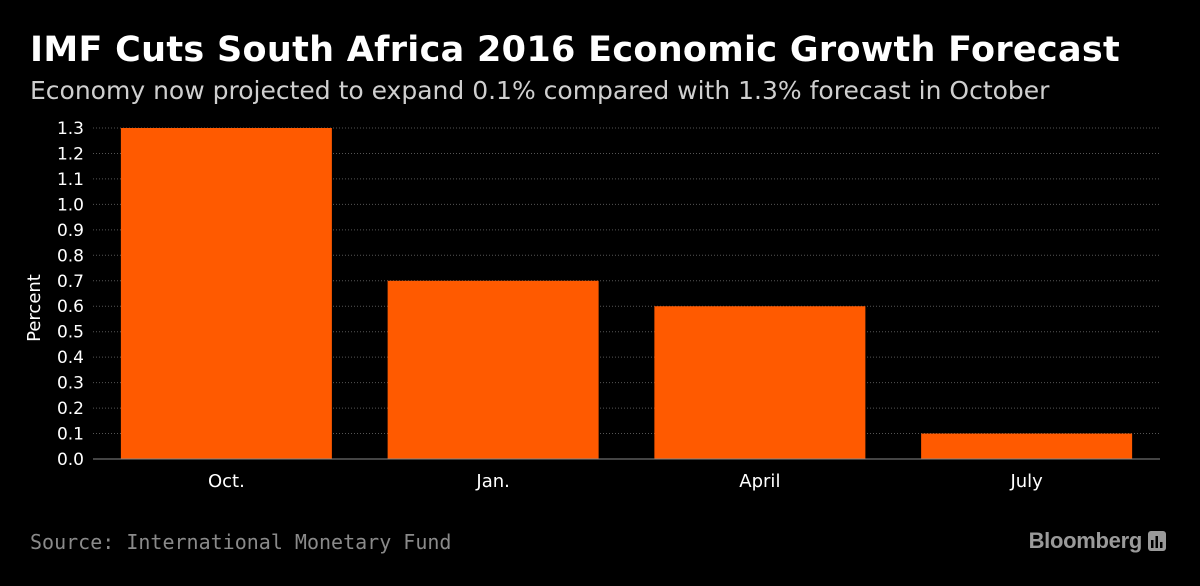  I want to click on bloomberg-chart-icon, so click(1157, 541).